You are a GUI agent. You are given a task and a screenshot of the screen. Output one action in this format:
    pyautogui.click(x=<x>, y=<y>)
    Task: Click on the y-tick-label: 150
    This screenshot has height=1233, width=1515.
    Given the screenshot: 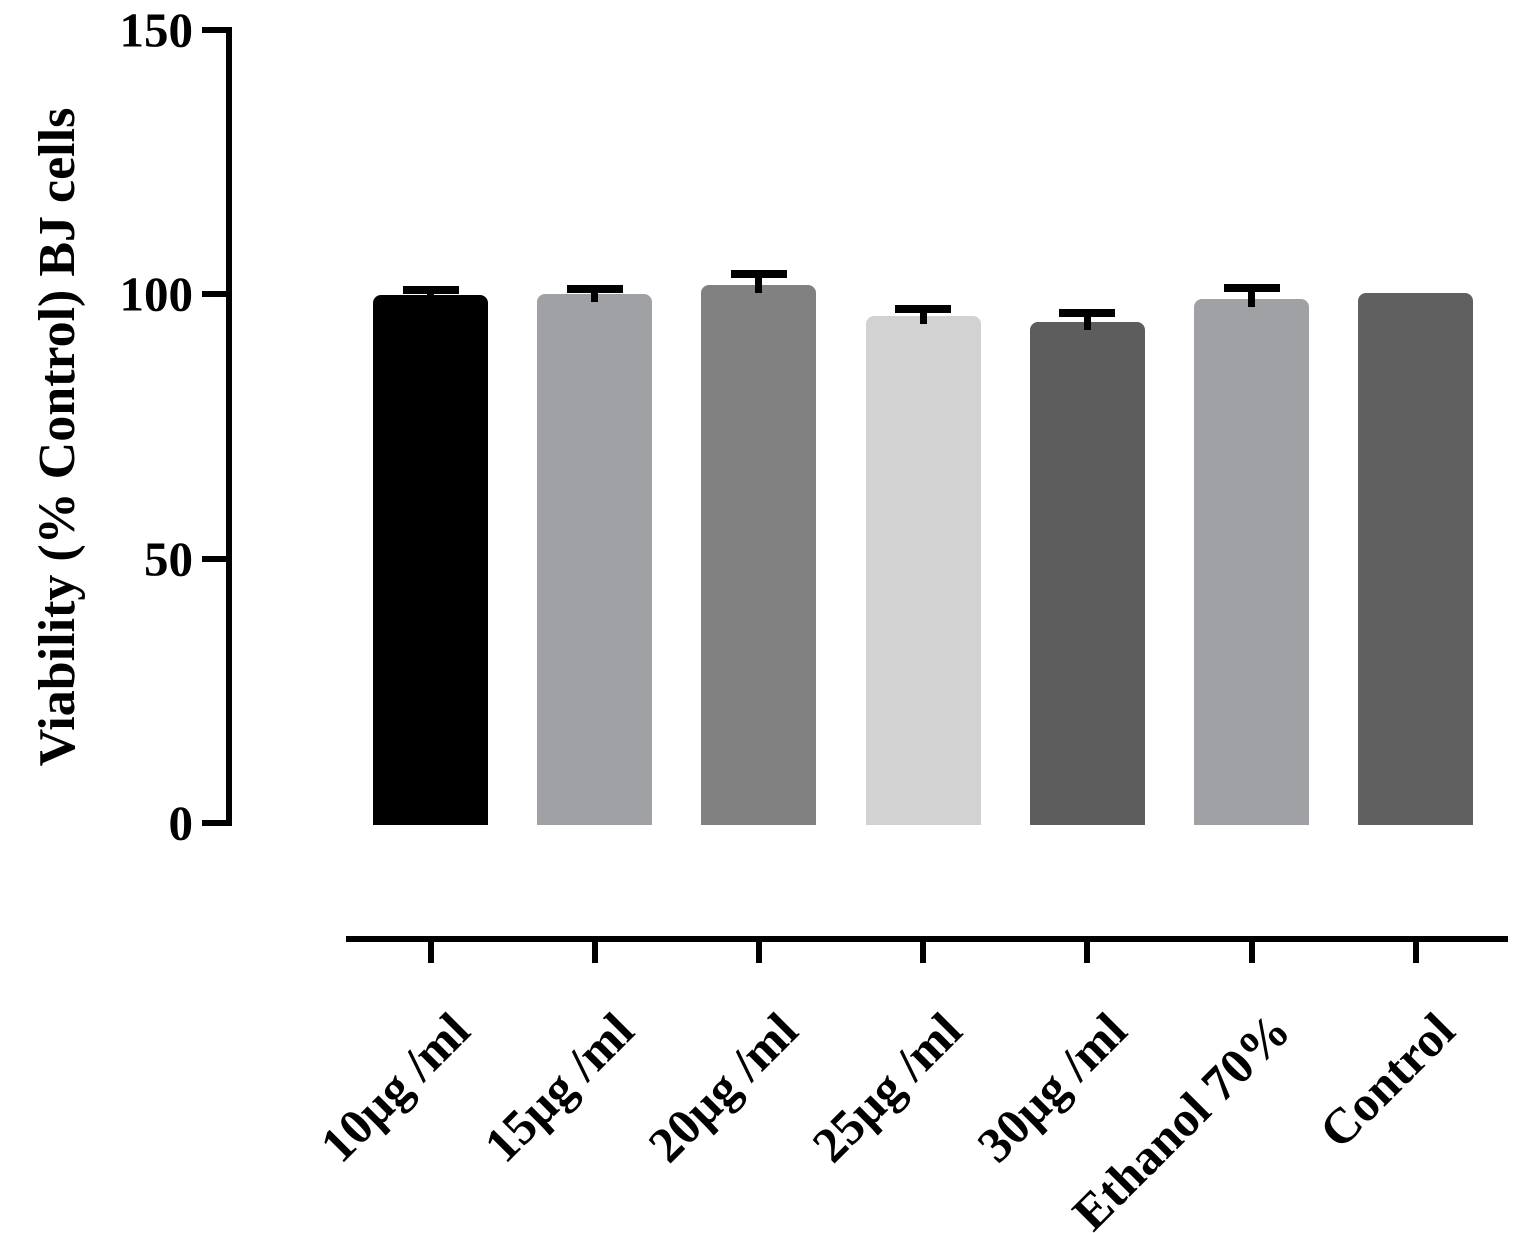 What is the action you would take?
    pyautogui.click(x=156, y=29)
    